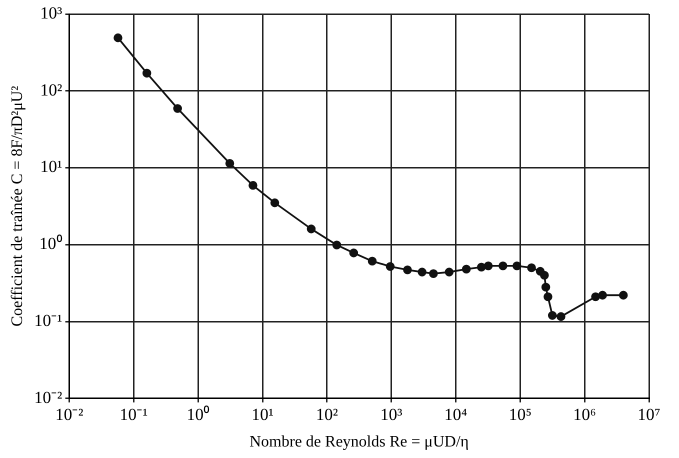  I want to click on x-tick-label: 10⁻², so click(69, 414).